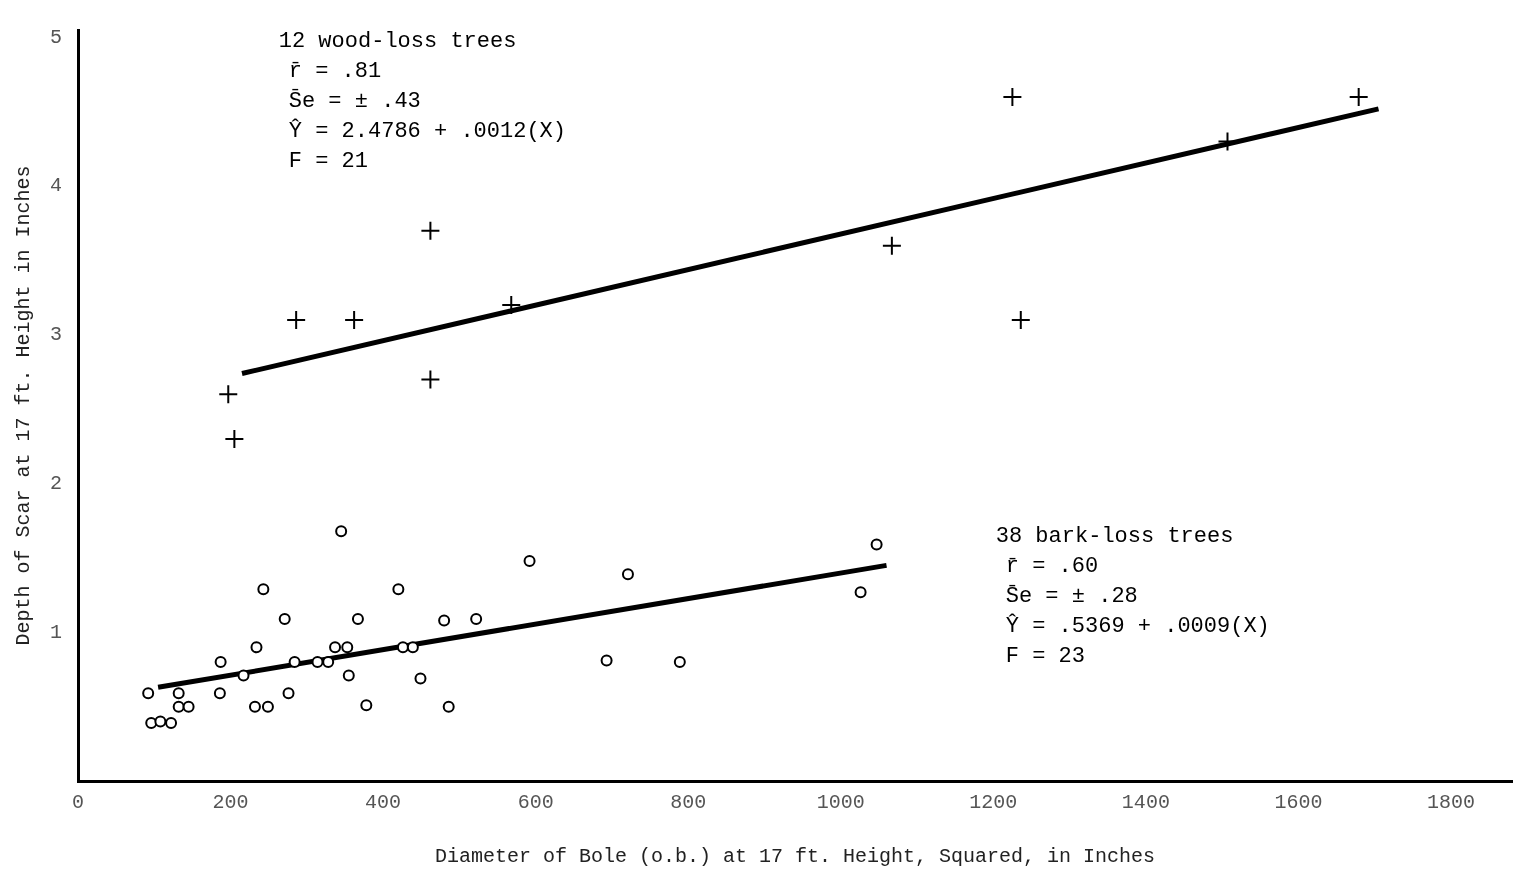 Image resolution: width=1537 pixels, height=885 pixels. I want to click on x-tick-label: 1000, so click(840, 803).